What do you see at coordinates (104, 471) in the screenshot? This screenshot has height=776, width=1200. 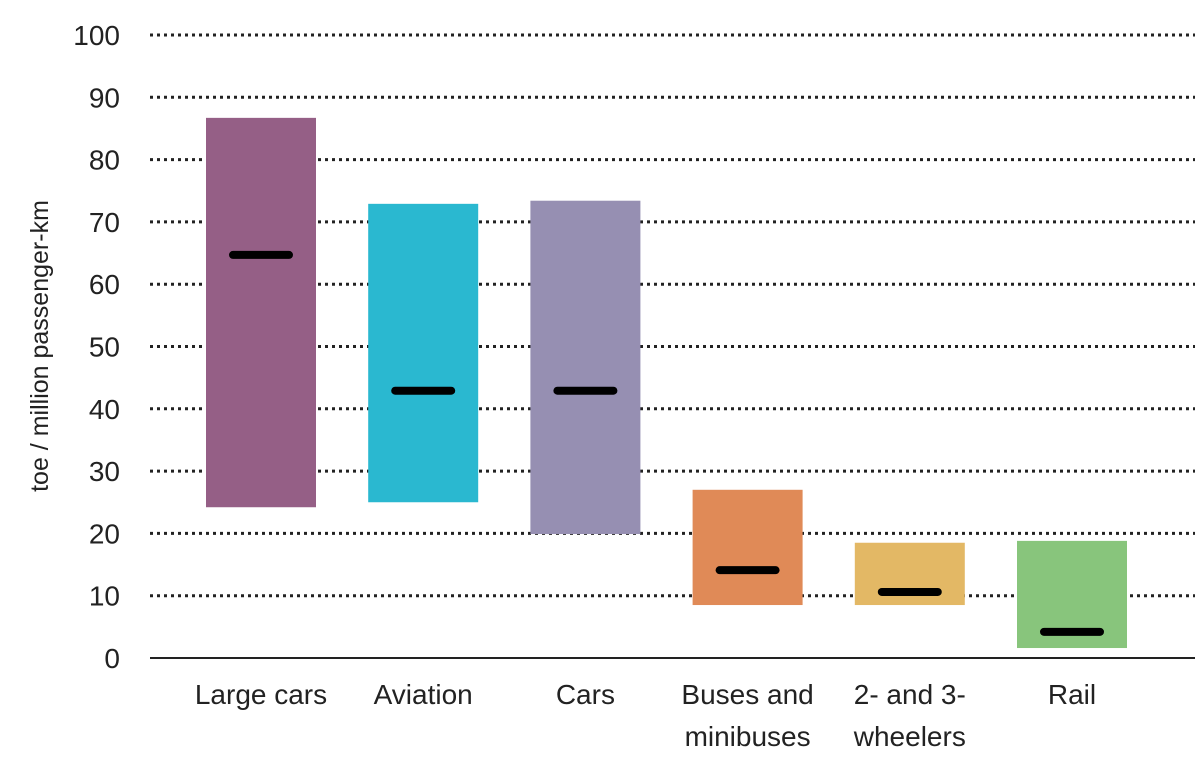 I see `y-tick-label: 30` at bounding box center [104, 471].